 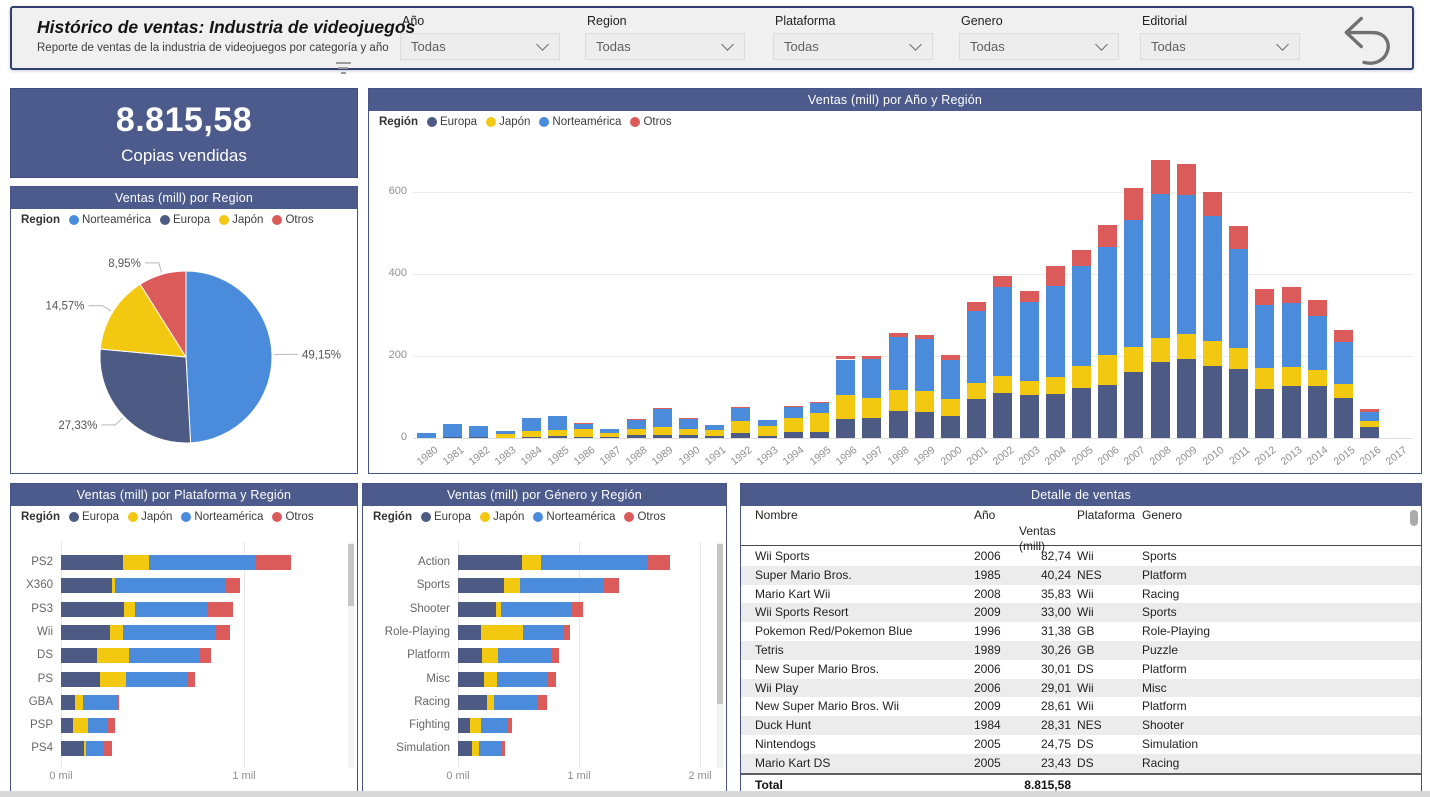 I want to click on table-row: Wii Play 2006 29,01 Wii Misc, so click(x=1081, y=688).